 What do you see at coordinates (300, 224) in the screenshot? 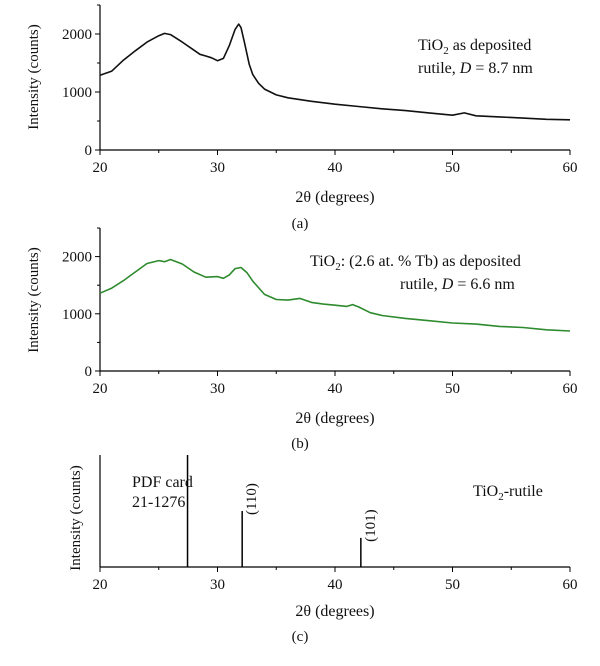
I see `panel-label-a: (a)` at bounding box center [300, 224].